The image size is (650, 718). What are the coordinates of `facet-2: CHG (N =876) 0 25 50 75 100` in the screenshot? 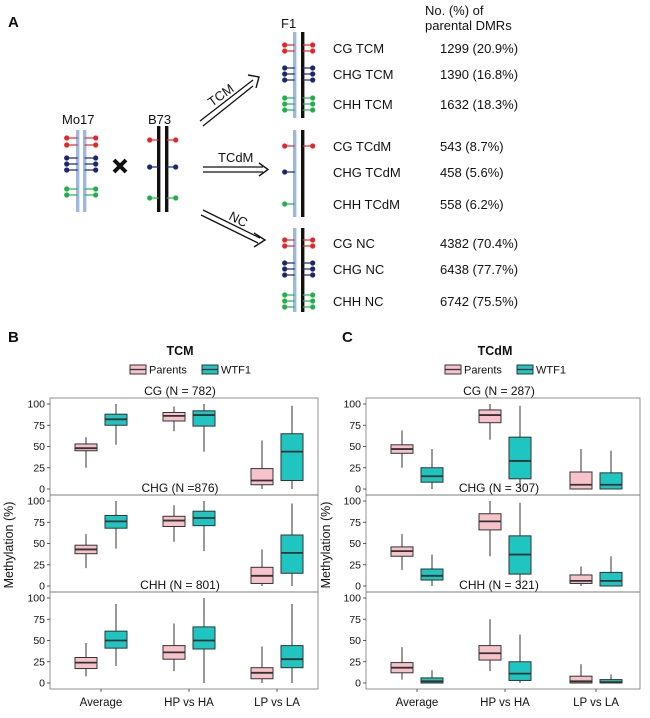 It's located at (173, 537).